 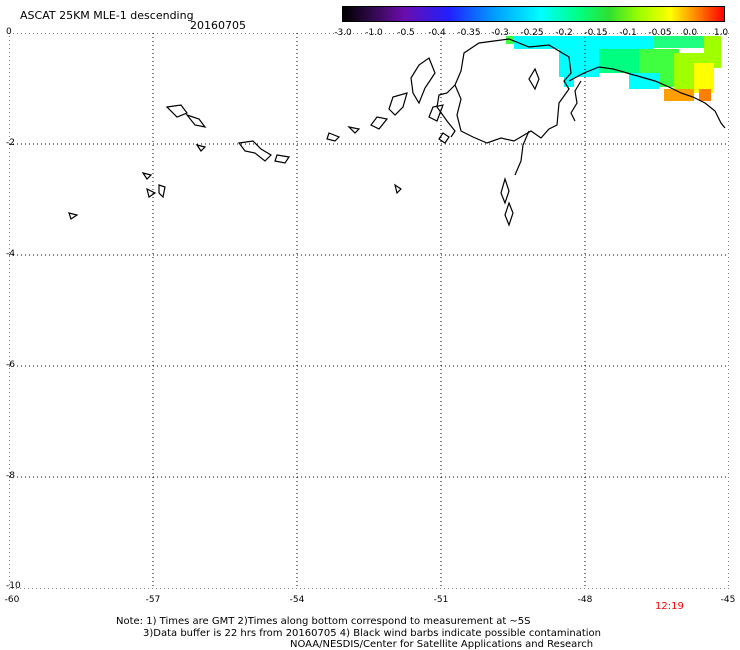 I want to click on colorbar-label: -0.25, so click(x=532, y=33).